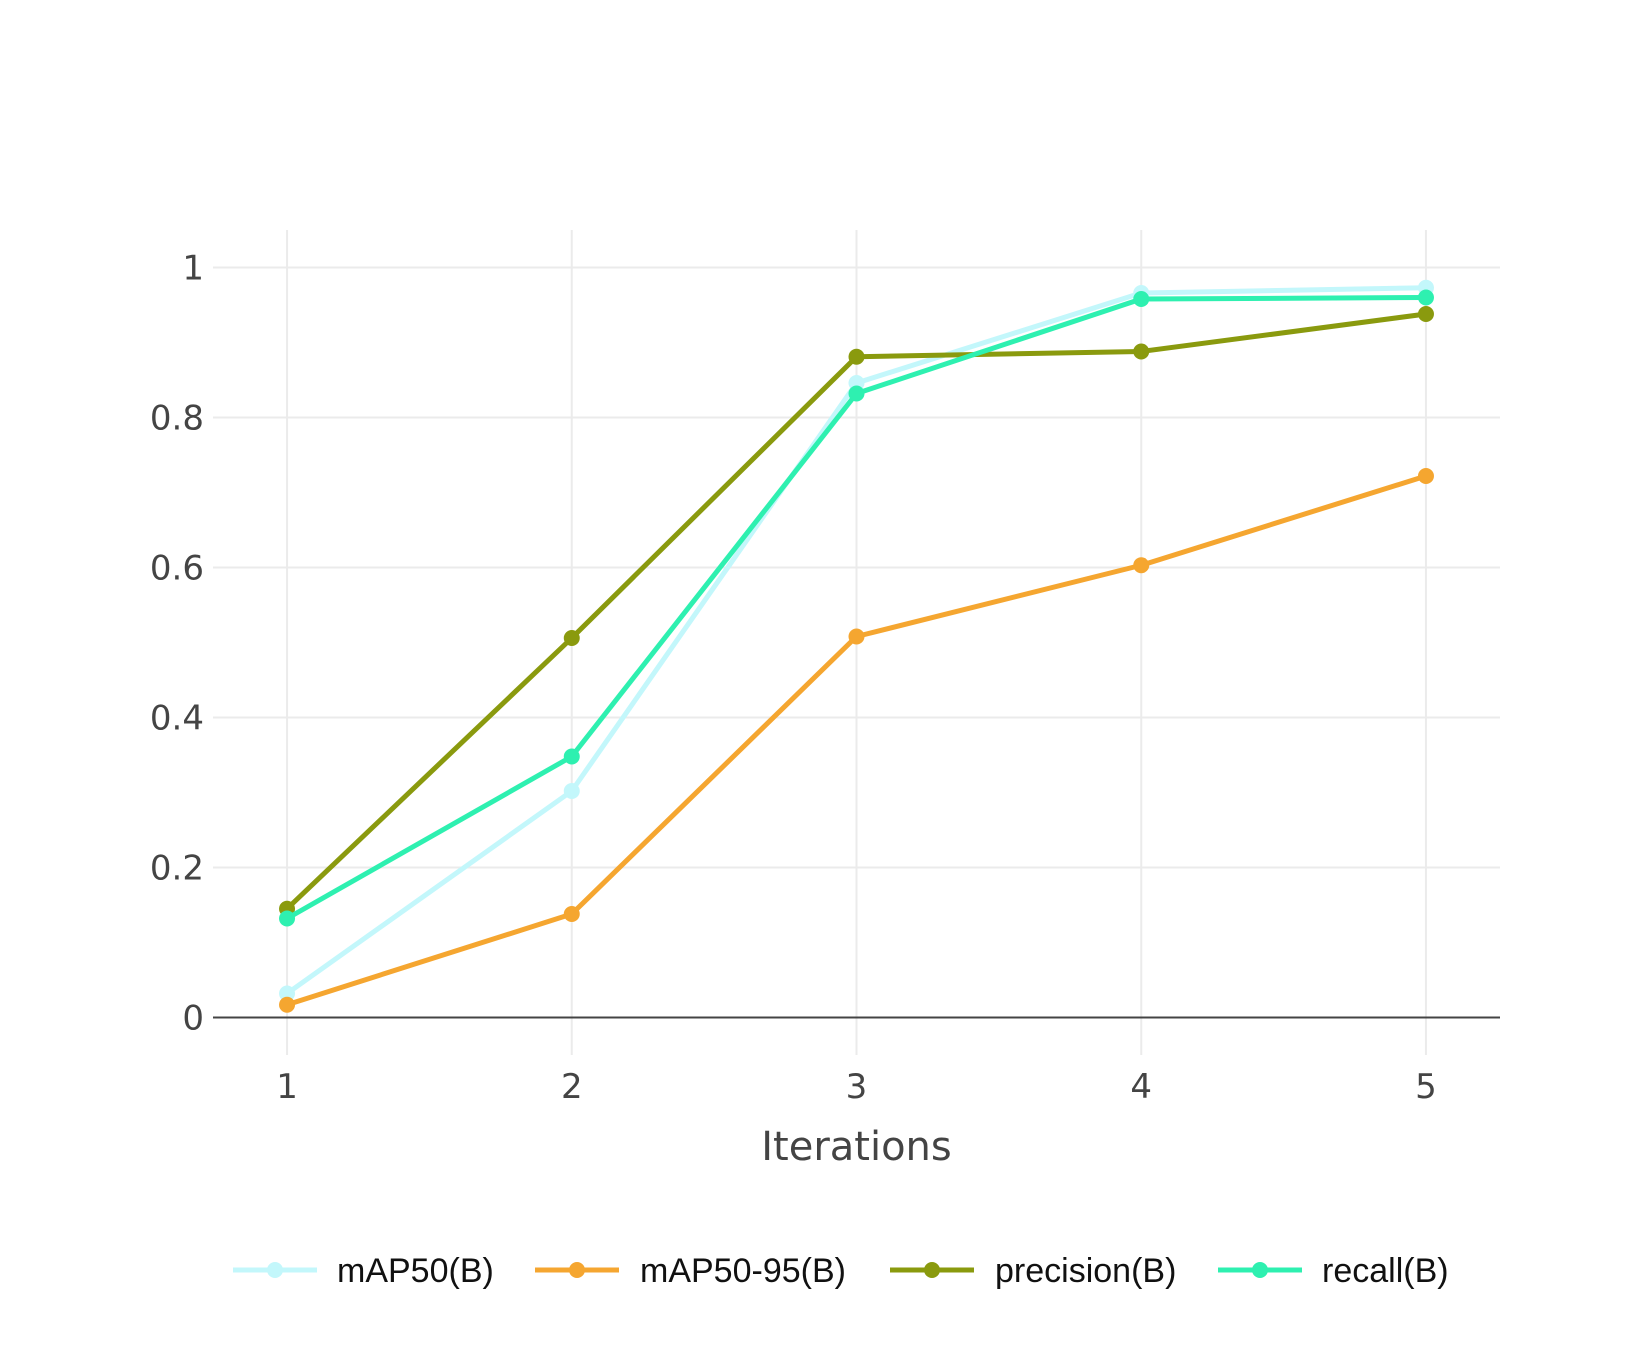  I want to click on x-tick-label: 3, so click(857, 1087).